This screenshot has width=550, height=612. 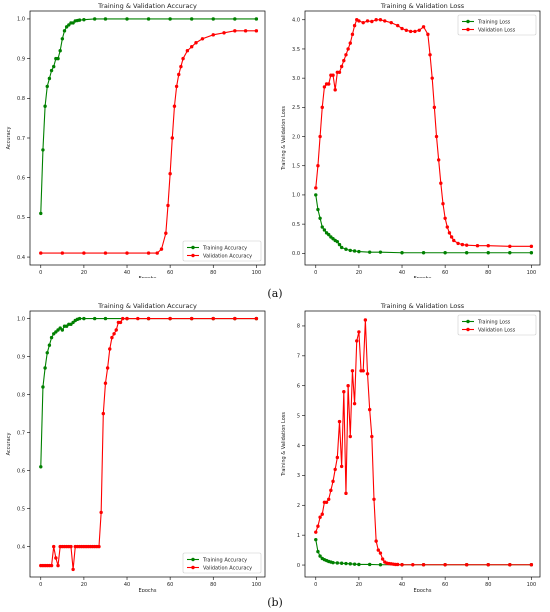 I want to click on x-tick-label: 80, so click(x=488, y=585).